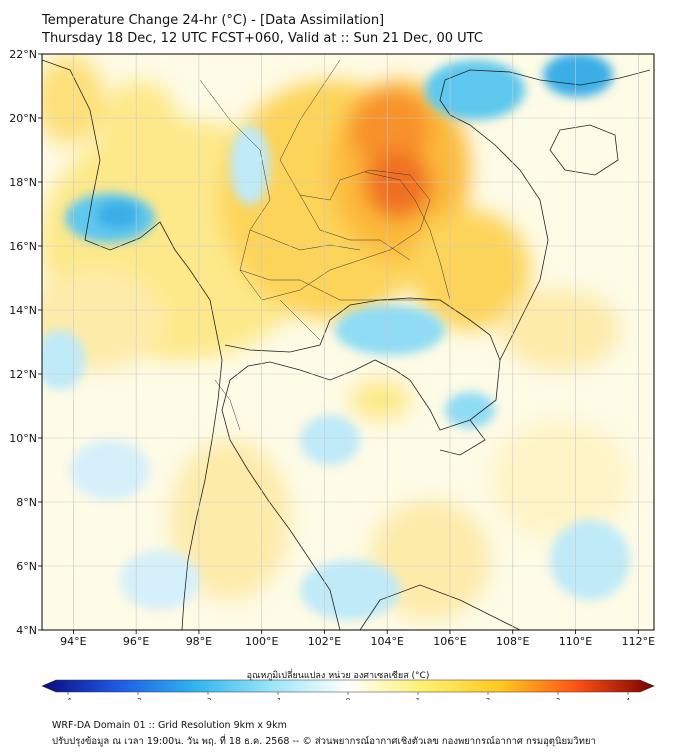 The height and width of the screenshot is (756, 676). I want to click on y-tick-label: 8°N, so click(26, 502).